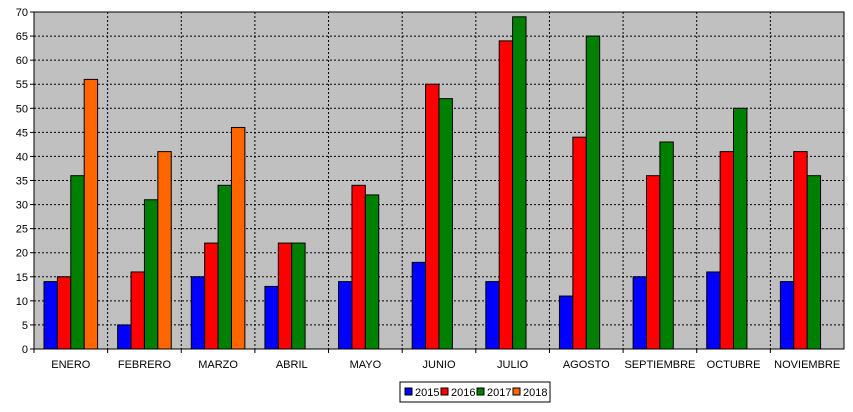 This screenshot has width=853, height=412. What do you see at coordinates (22, 85) in the screenshot?
I see `y-tick-label: 55` at bounding box center [22, 85].